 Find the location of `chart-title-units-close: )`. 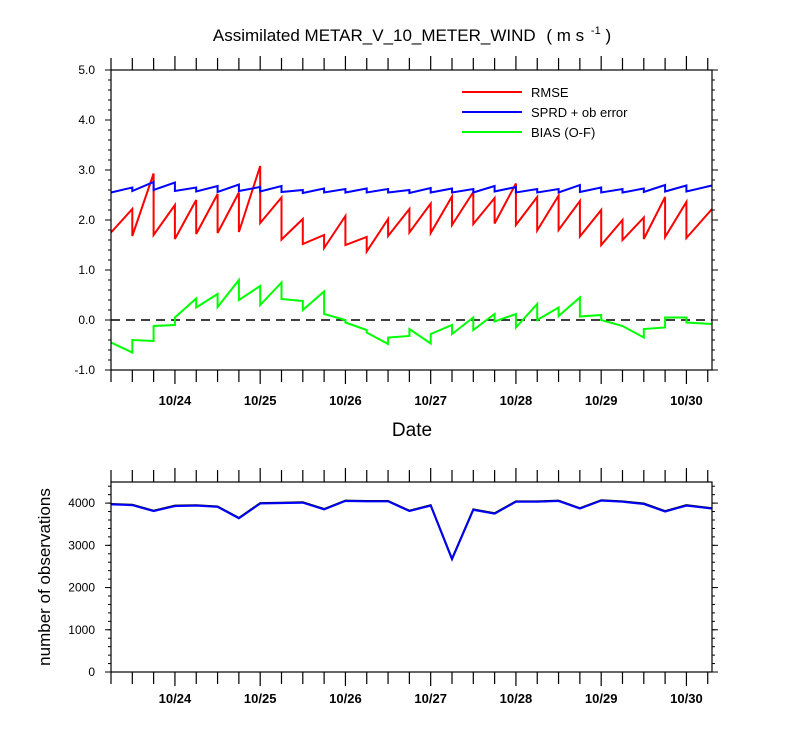

chart-title-units-close: ) is located at coordinates (608, 35).